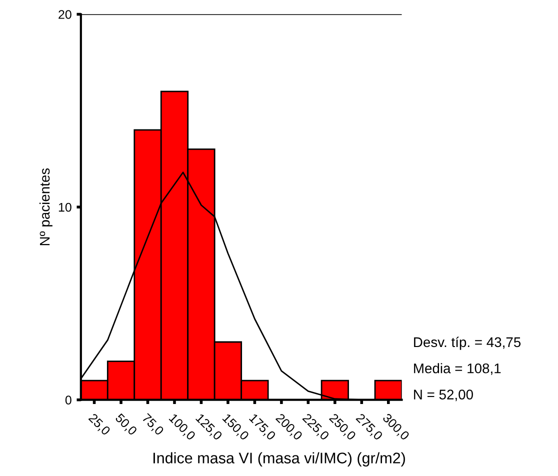 The image size is (558, 476). I want to click on text: N = 52,00, so click(443, 396).